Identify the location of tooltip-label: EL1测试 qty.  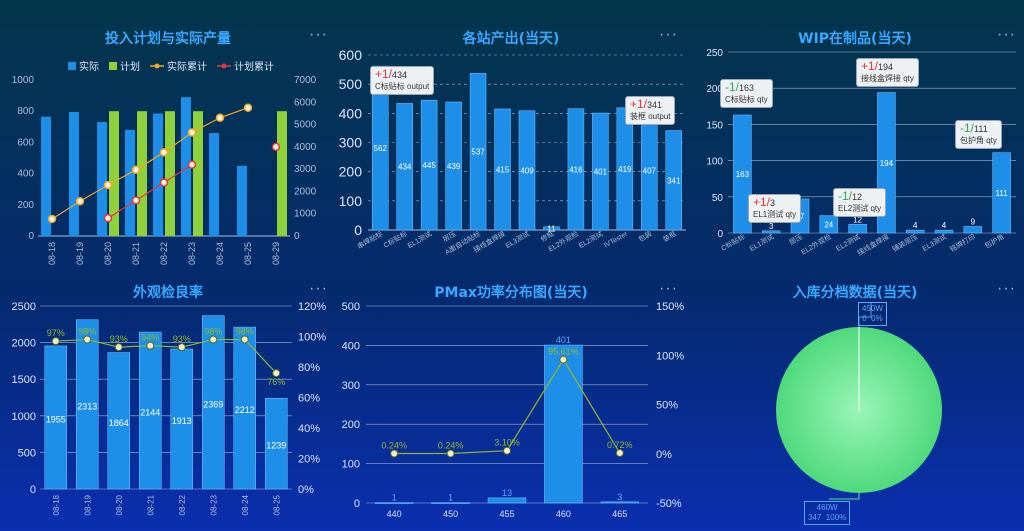
(775, 214).